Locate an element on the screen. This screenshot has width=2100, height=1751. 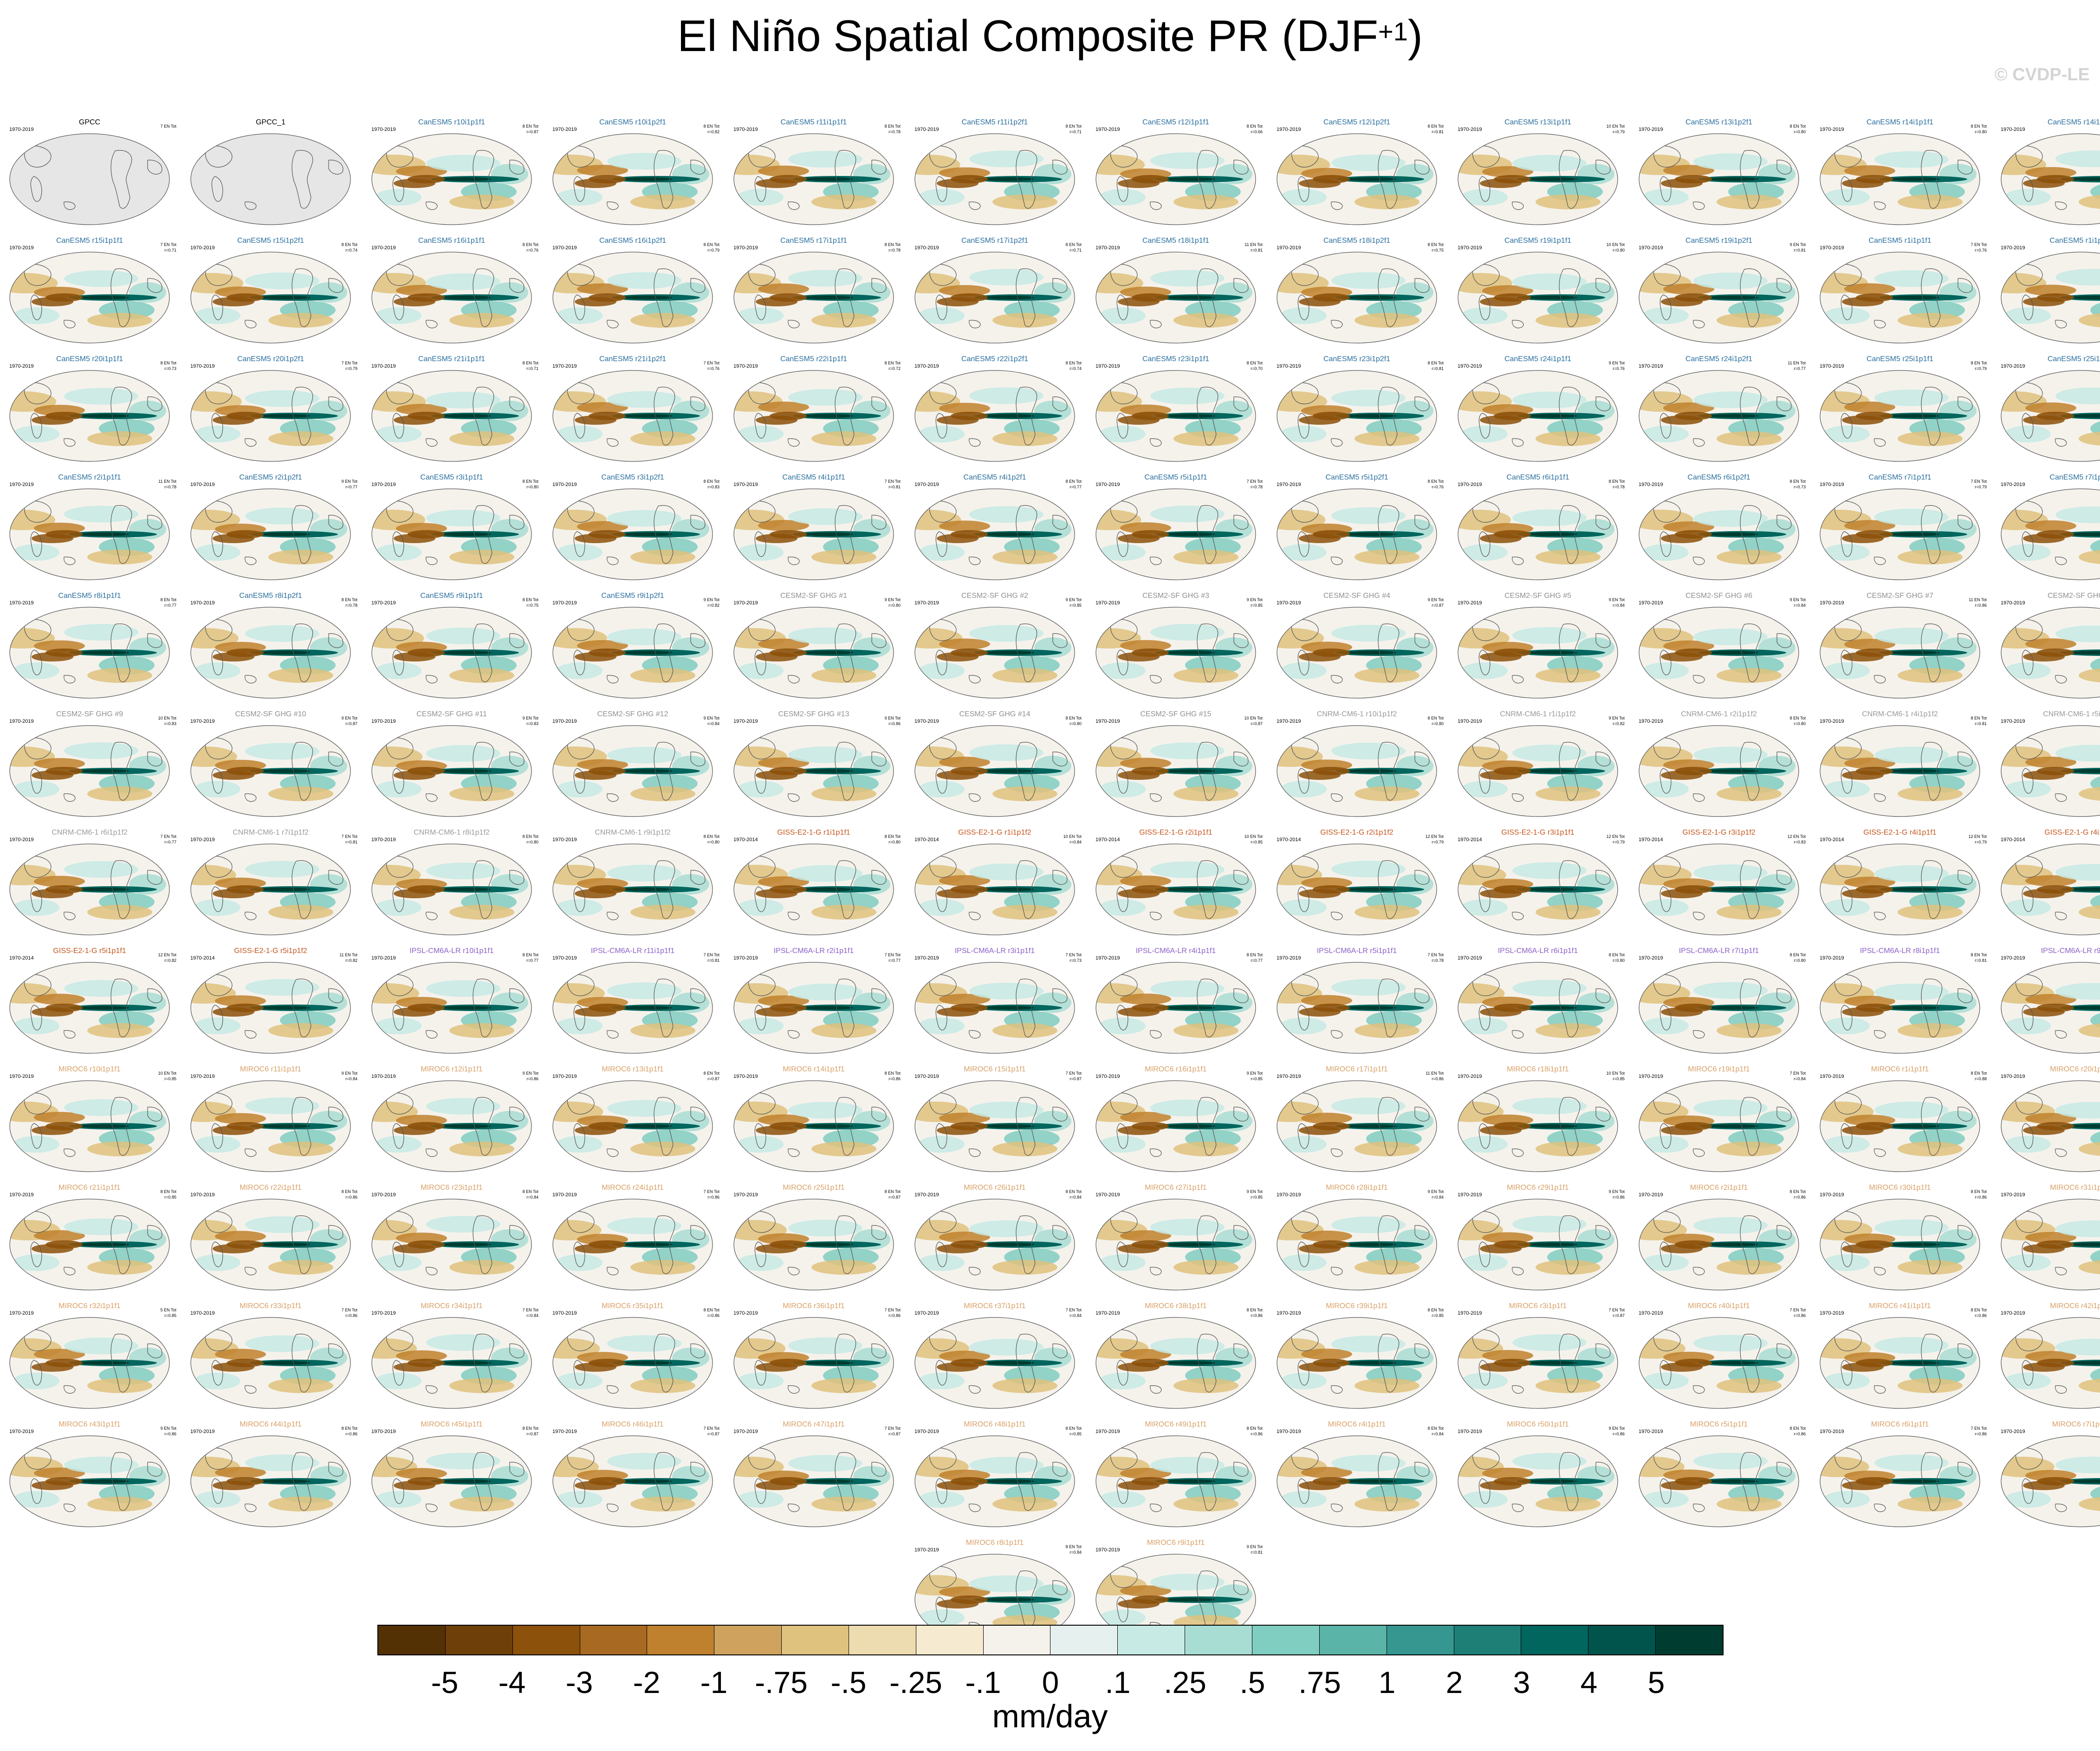
panel-title: CanESM5 r23i1p1f1 is located at coordinates (1176, 359).